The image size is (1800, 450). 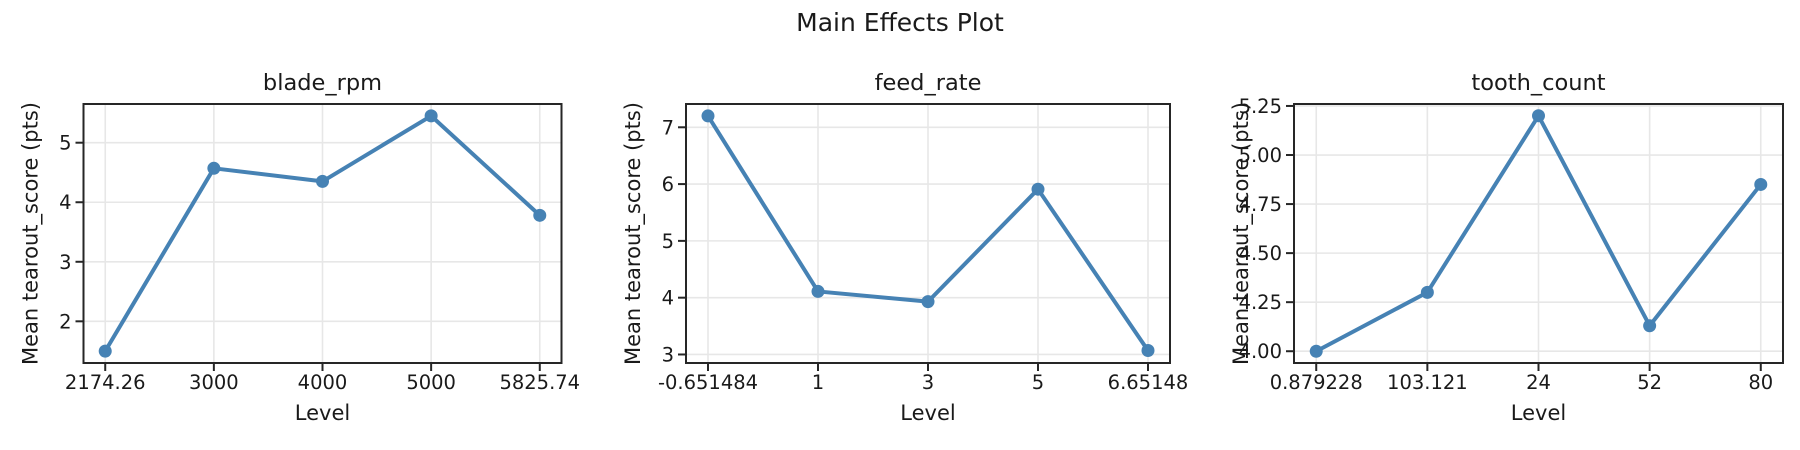 I want to click on x-tick-label: 52, so click(x=1649, y=382).